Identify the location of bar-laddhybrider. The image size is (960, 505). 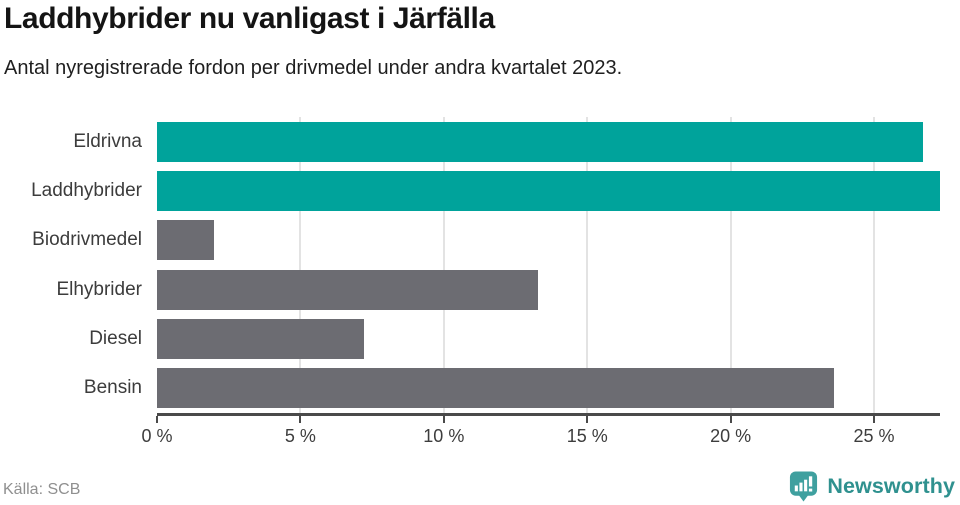
(548, 190).